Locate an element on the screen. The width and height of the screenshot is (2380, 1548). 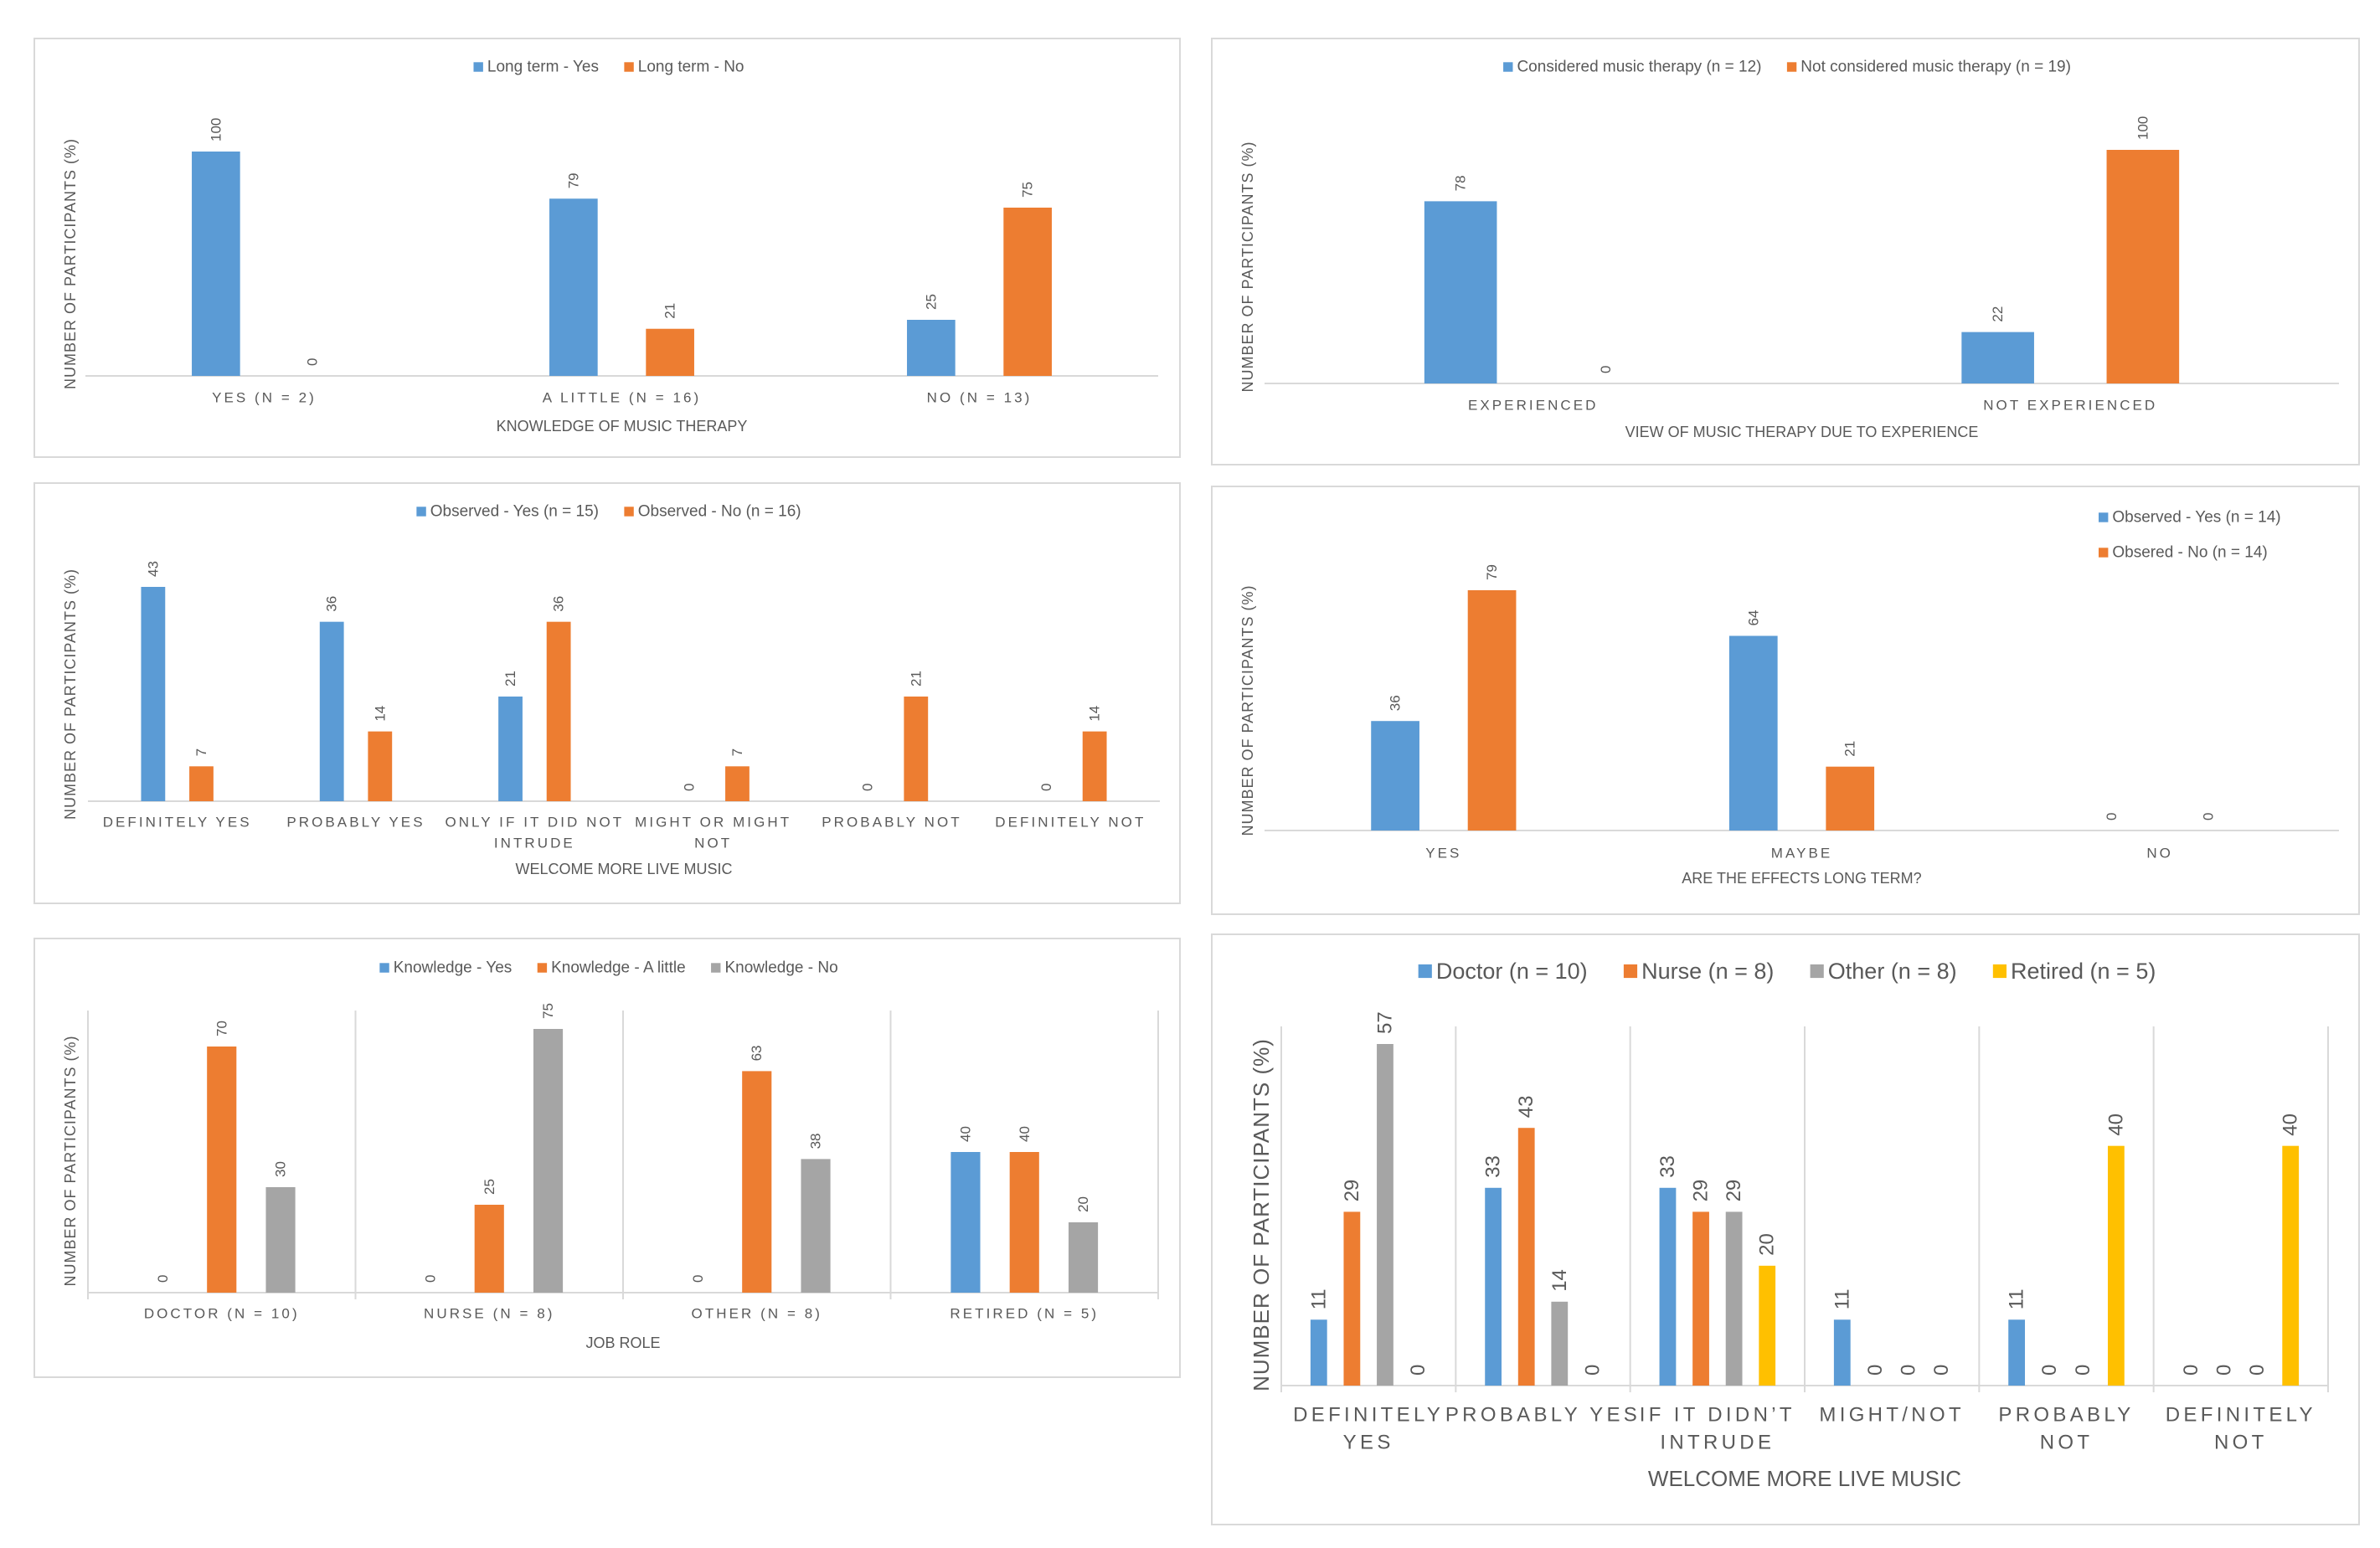
legend: Long term - Yes Long term - No is located at coordinates (608, 67).